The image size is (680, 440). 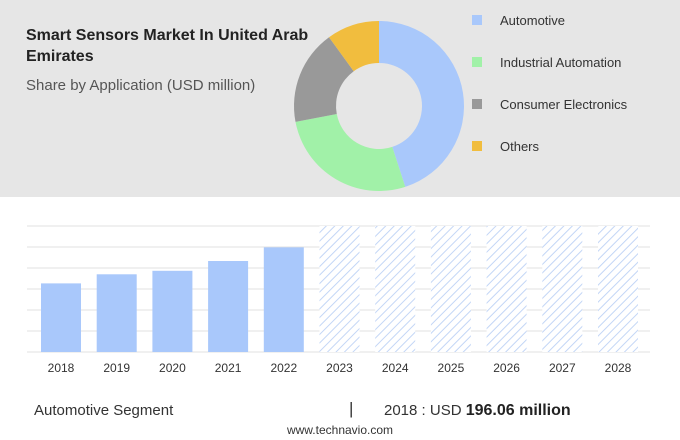 I want to click on donut-slice-automotive, so click(x=422, y=104).